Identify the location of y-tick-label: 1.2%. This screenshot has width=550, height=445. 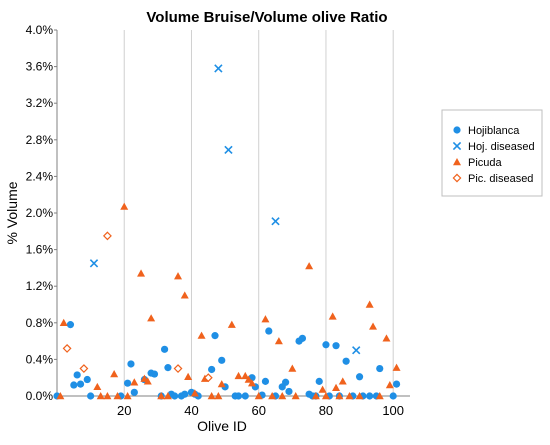
(40, 286).